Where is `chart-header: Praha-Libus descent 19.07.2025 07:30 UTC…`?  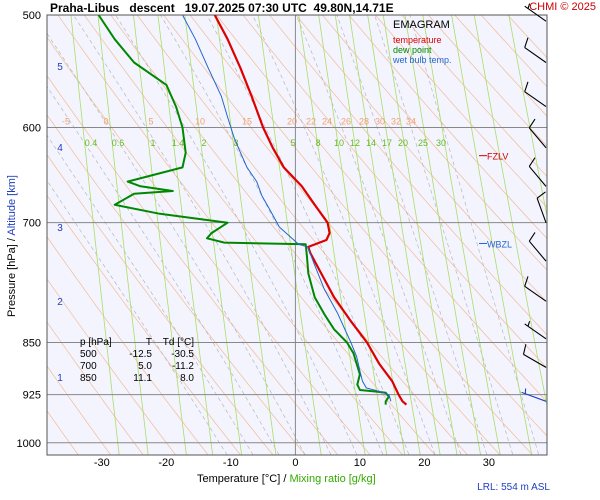
chart-header: Praha-Libus descent 19.07.2025 07:30 UTC… is located at coordinates (222, 8).